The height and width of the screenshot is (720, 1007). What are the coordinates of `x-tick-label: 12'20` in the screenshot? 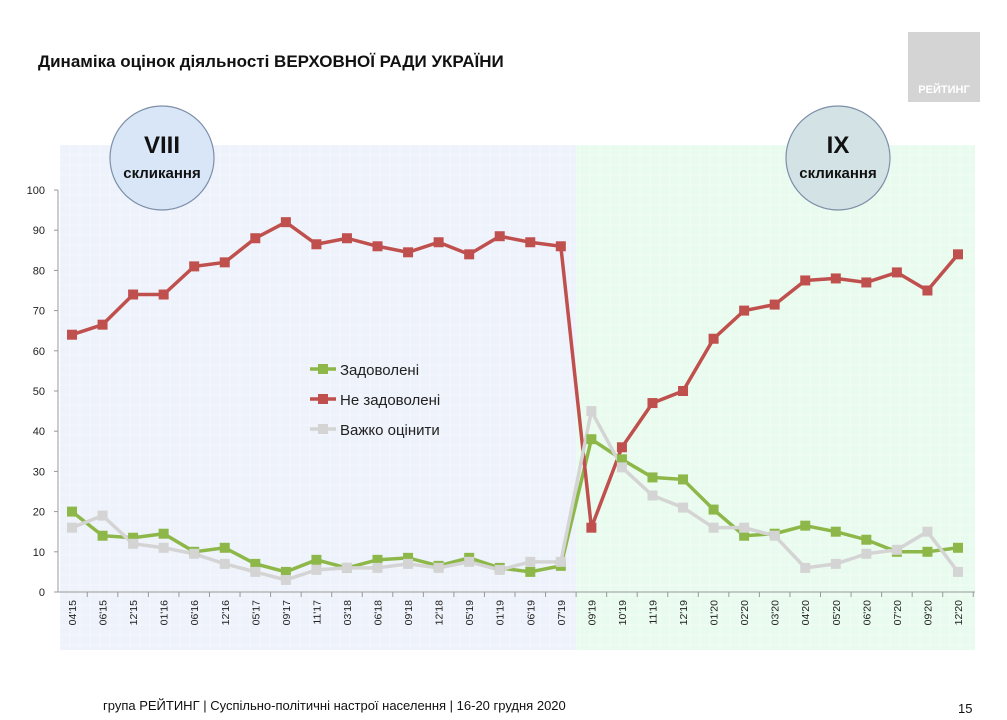 It's located at (959, 613).